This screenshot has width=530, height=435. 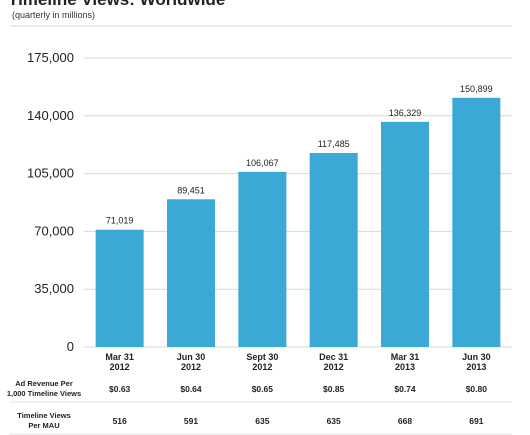 What do you see at coordinates (191, 389) in the screenshot?
I see `table-cell: $0.64` at bounding box center [191, 389].